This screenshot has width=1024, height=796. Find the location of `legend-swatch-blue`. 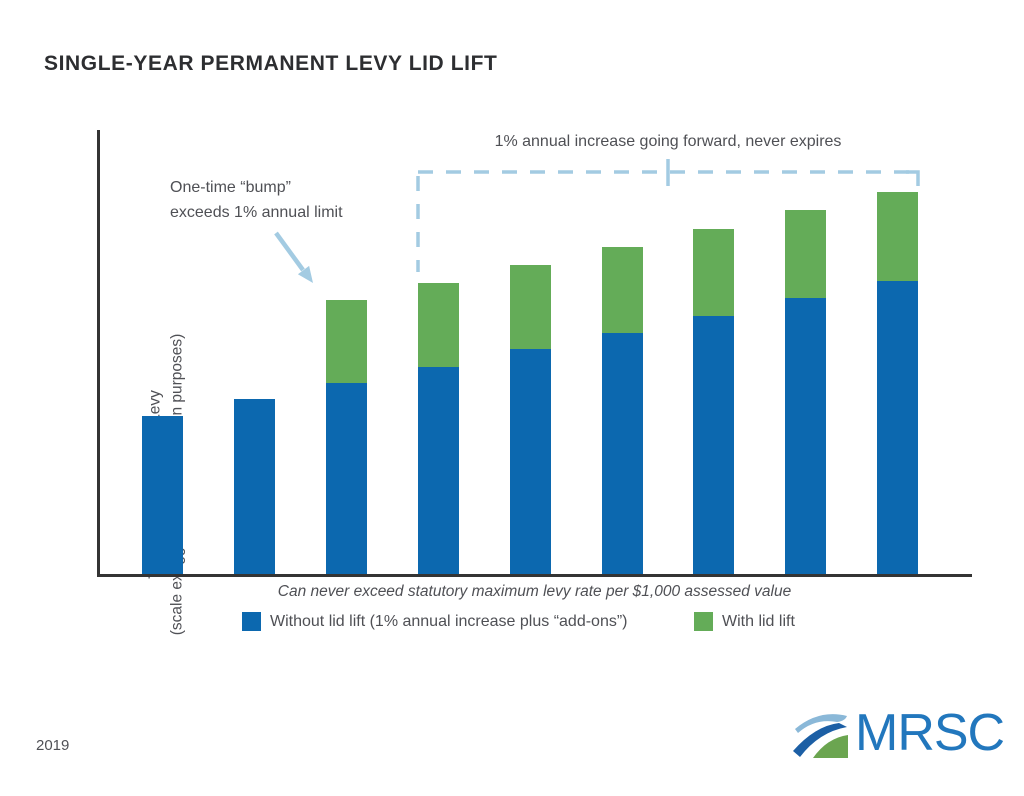

legend-swatch-blue is located at coordinates (251, 621).